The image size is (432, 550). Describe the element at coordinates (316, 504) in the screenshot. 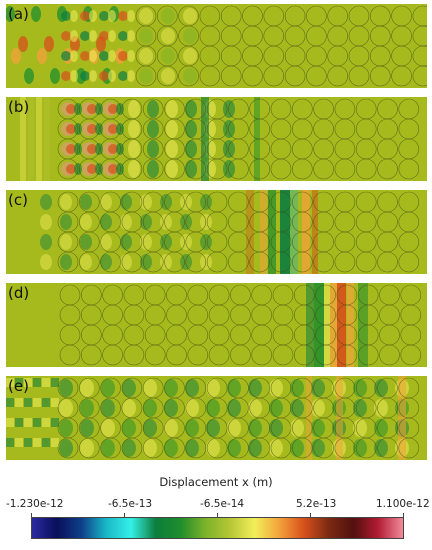

I see `tick-label-4: 5.2e-13` at that location.